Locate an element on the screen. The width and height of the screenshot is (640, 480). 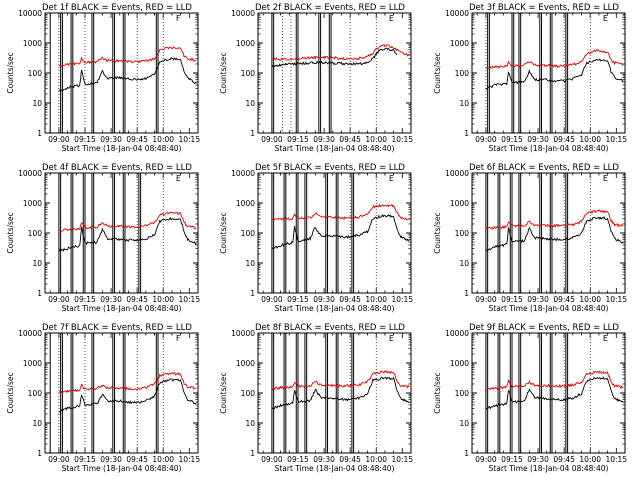
panel-title: Det 6f BLACK = Events, RED = LLD is located at coordinates (544, 168).